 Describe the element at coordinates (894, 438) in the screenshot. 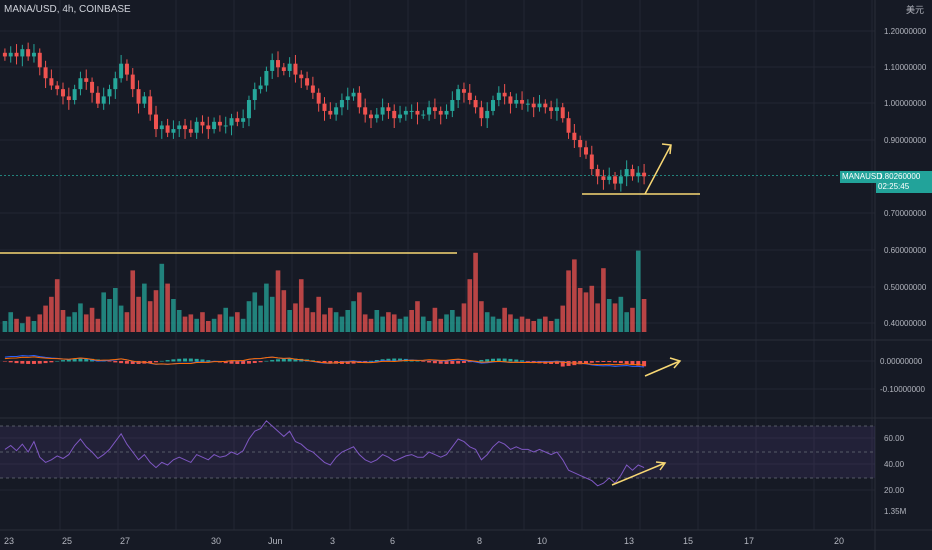

I see `rsi-y-tick-label: 60.00` at that location.